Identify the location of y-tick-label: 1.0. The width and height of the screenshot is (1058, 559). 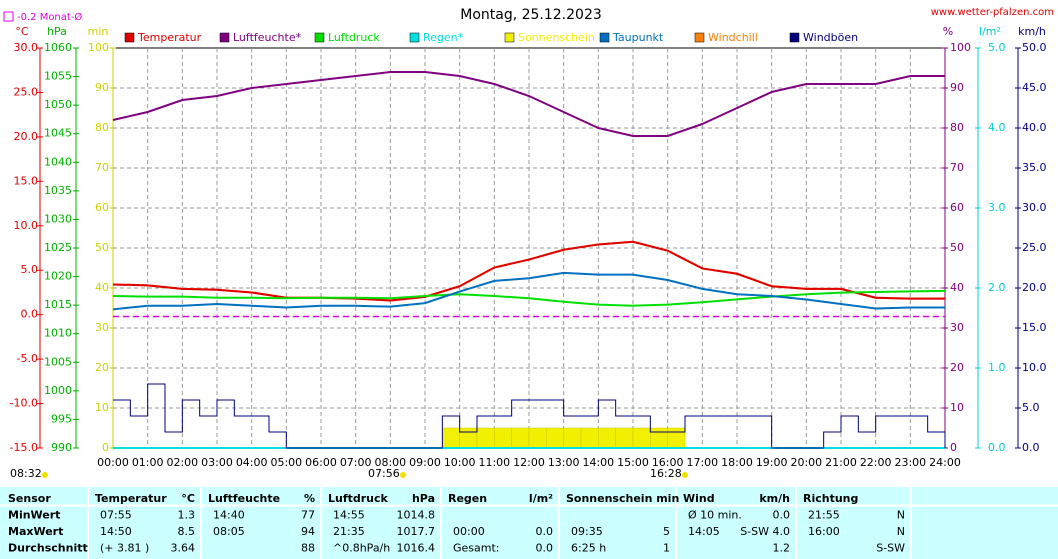
(997, 367).